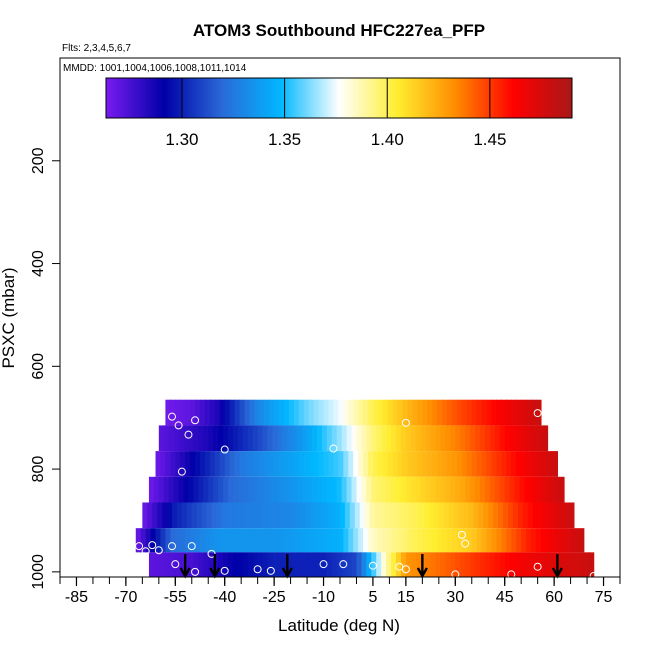 This screenshot has height=650, width=650. I want to click on y-axis-label: PSXC (mbar), so click(9, 317).